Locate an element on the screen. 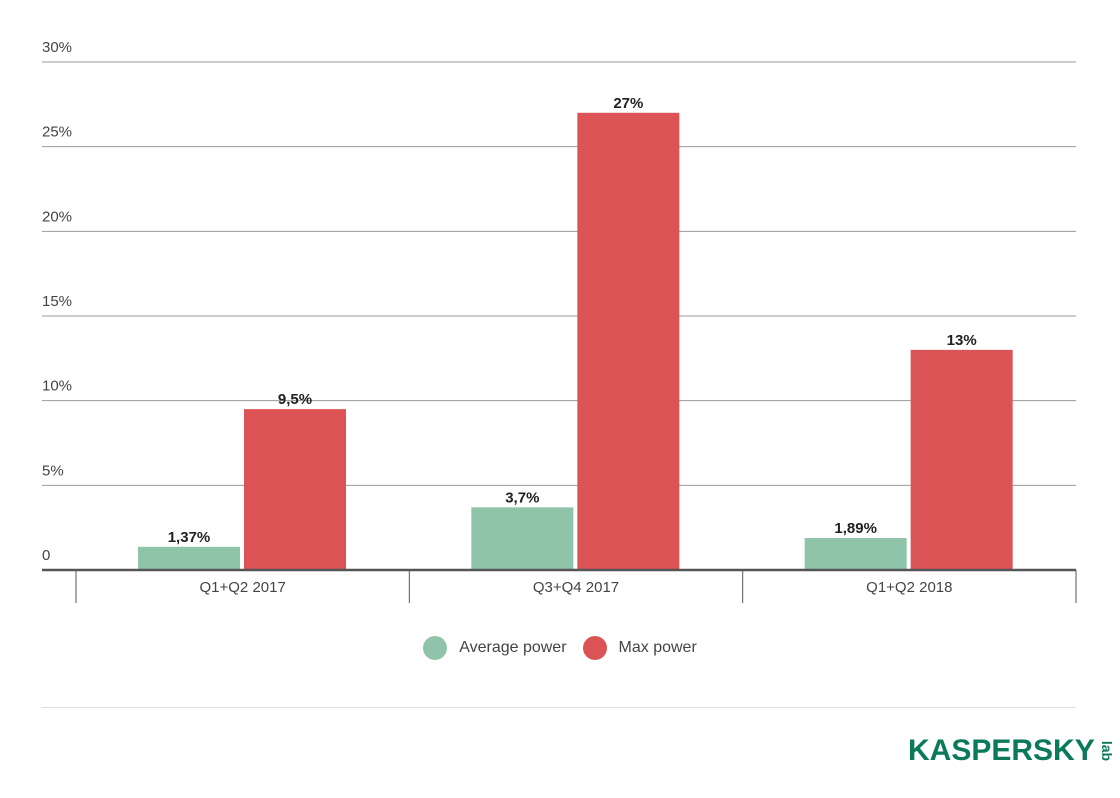 The width and height of the screenshot is (1120, 798). data-label: 13% is located at coordinates (962, 340).